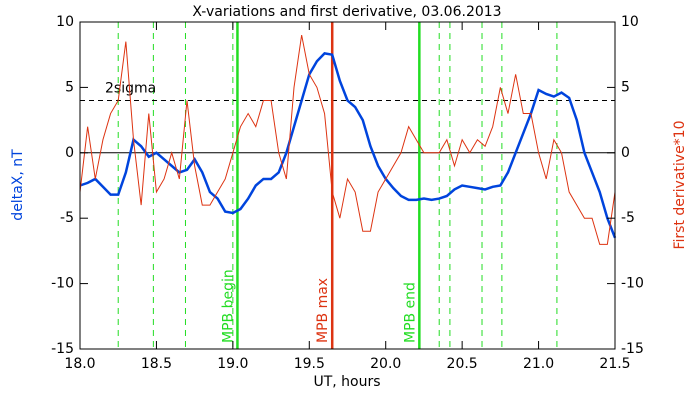 This screenshot has height=400, width=700. I want to click on y2-tick-label: 0, so click(625, 153).